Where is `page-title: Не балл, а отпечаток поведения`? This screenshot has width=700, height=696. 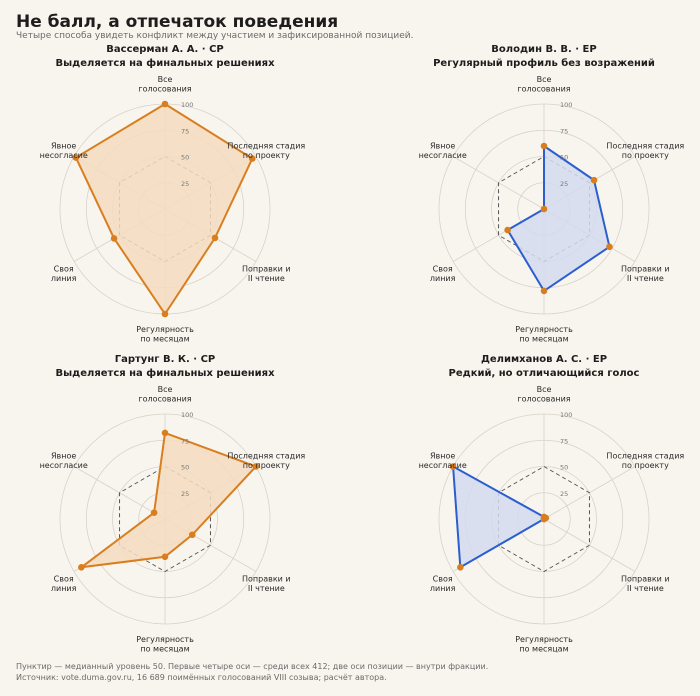 page-title: Не балл, а отпечаток поведения is located at coordinates (177, 22).